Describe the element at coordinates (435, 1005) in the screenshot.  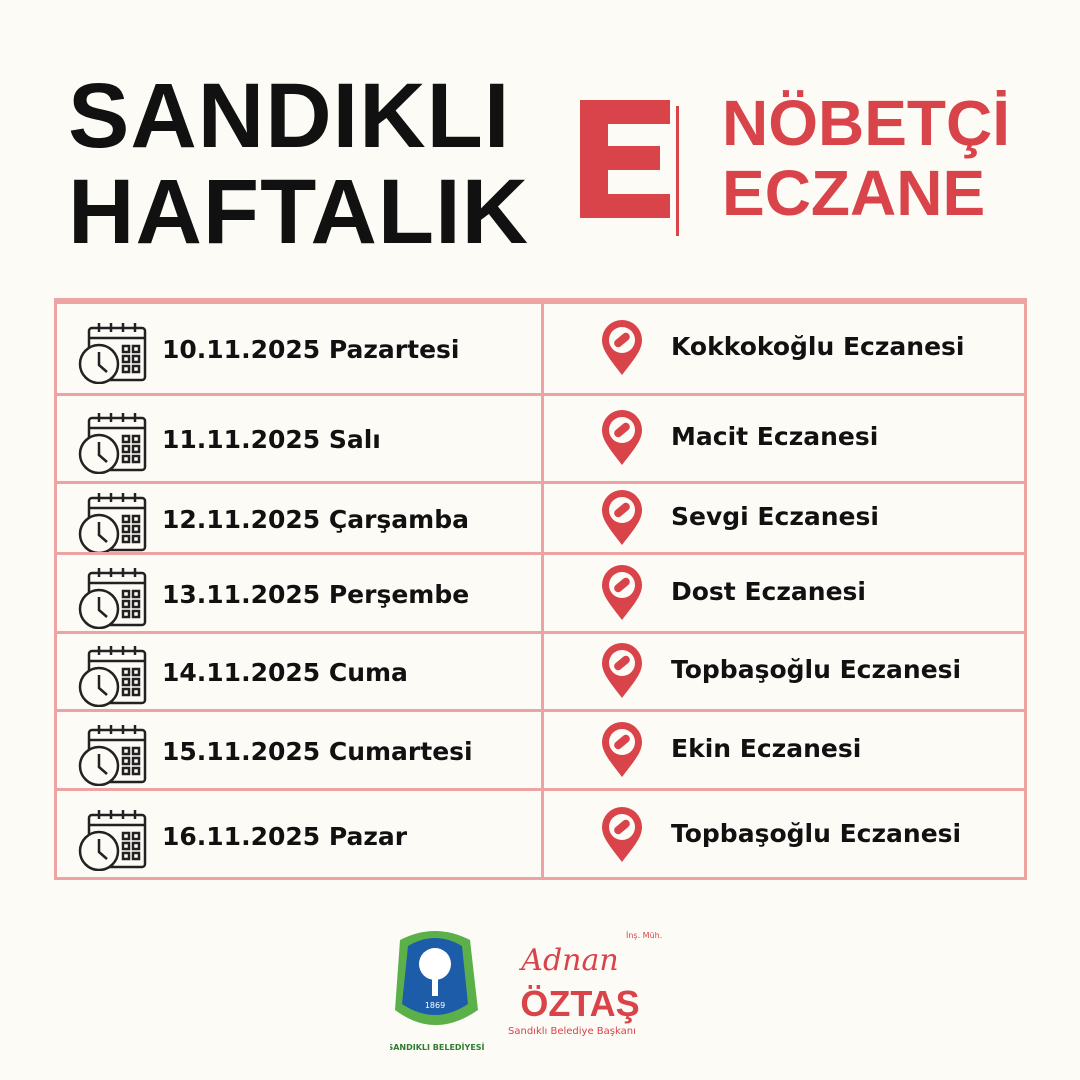
I see `municipality-year: 1869` at that location.